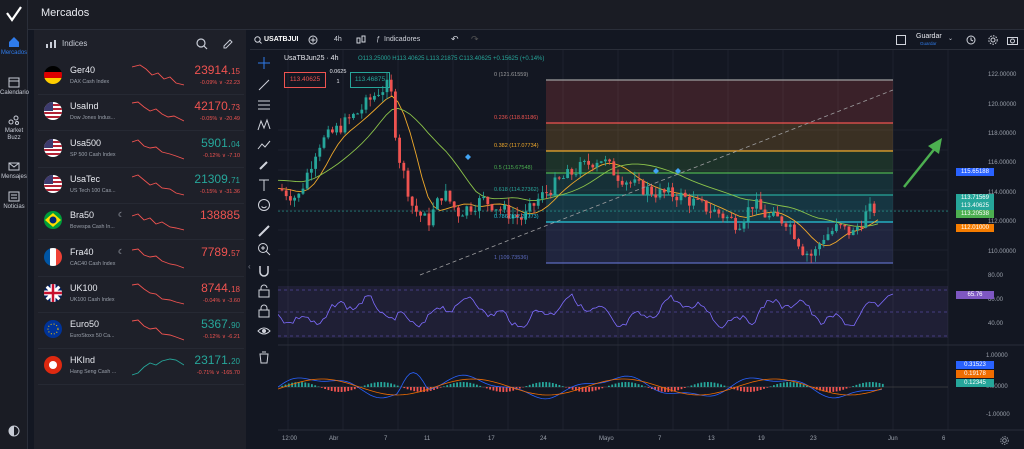 The height and width of the screenshot is (449, 1024). I want to click on rail-item-mensajes: Mensajes, so click(14, 170).